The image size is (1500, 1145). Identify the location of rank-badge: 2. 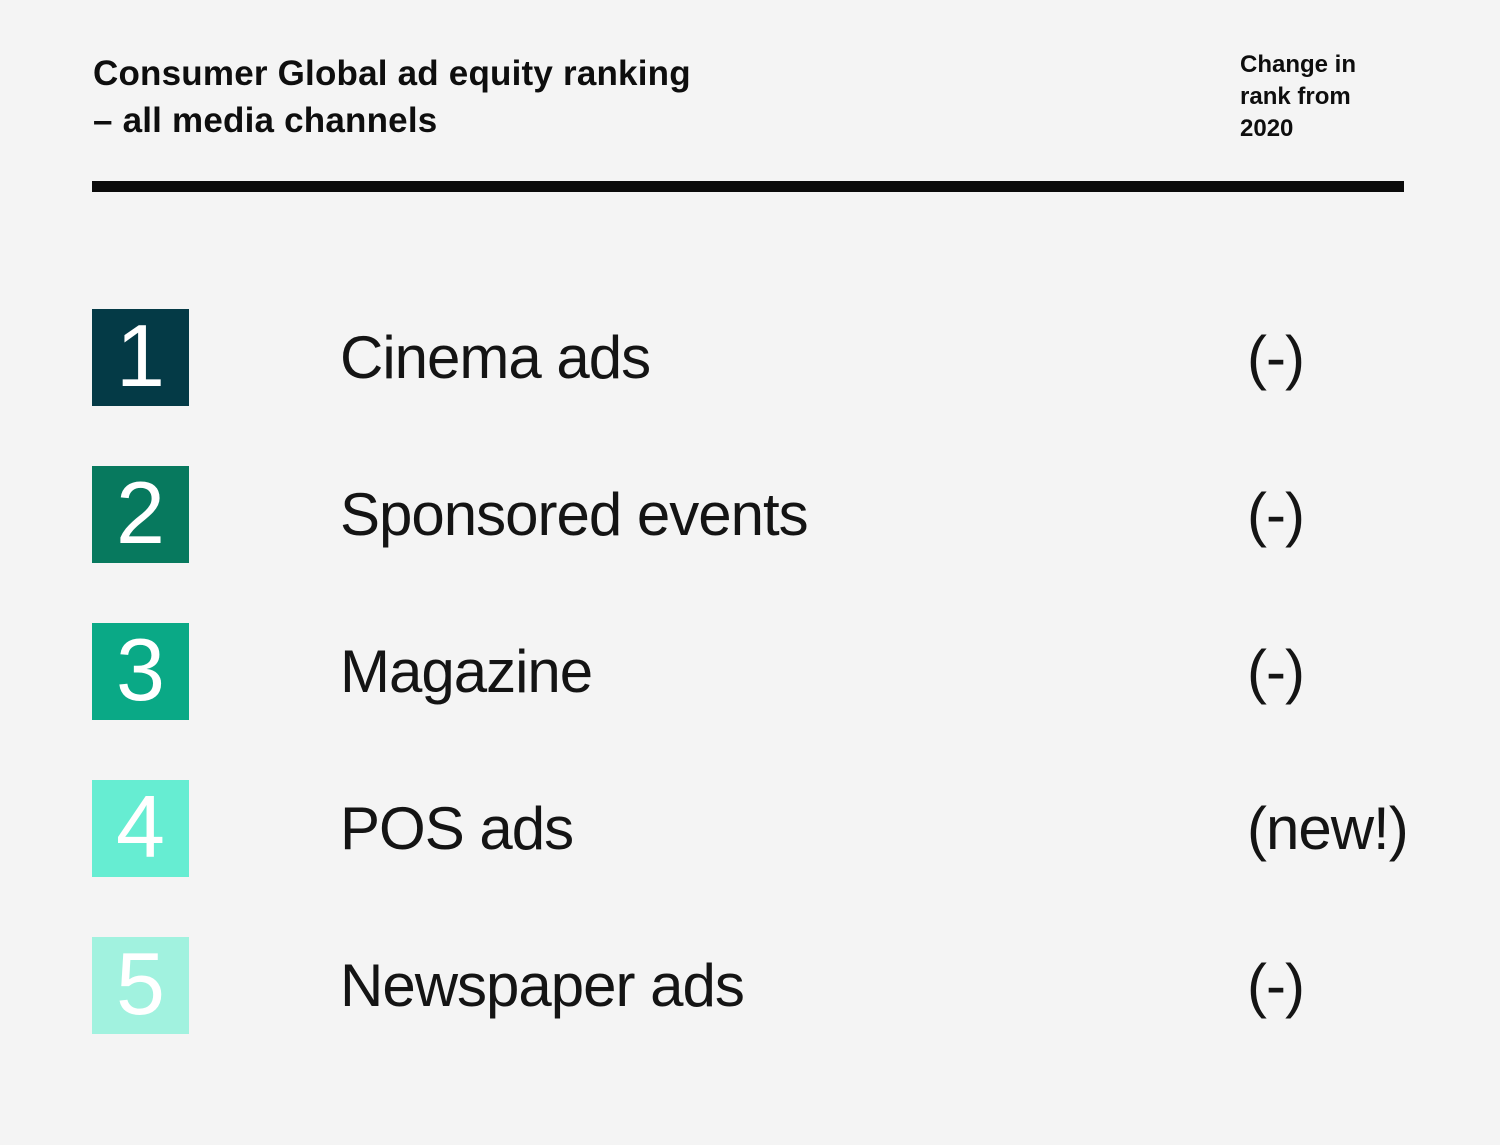
(140, 514).